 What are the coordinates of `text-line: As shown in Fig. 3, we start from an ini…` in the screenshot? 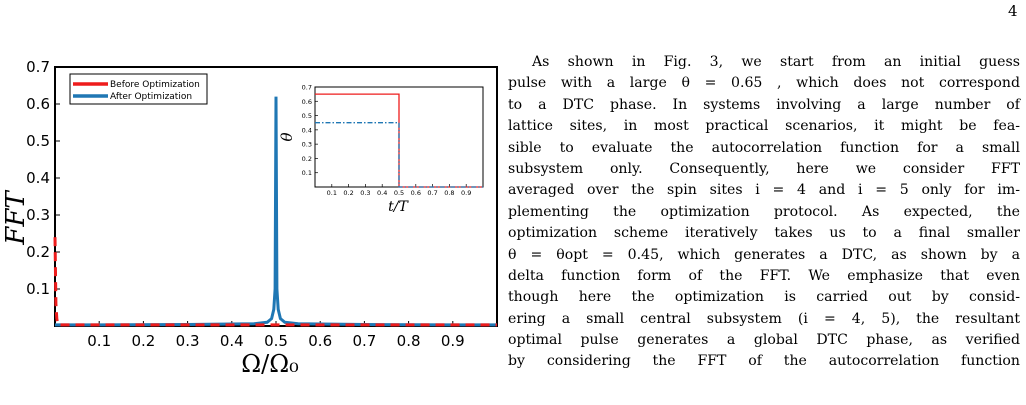 It's located at (776, 62).